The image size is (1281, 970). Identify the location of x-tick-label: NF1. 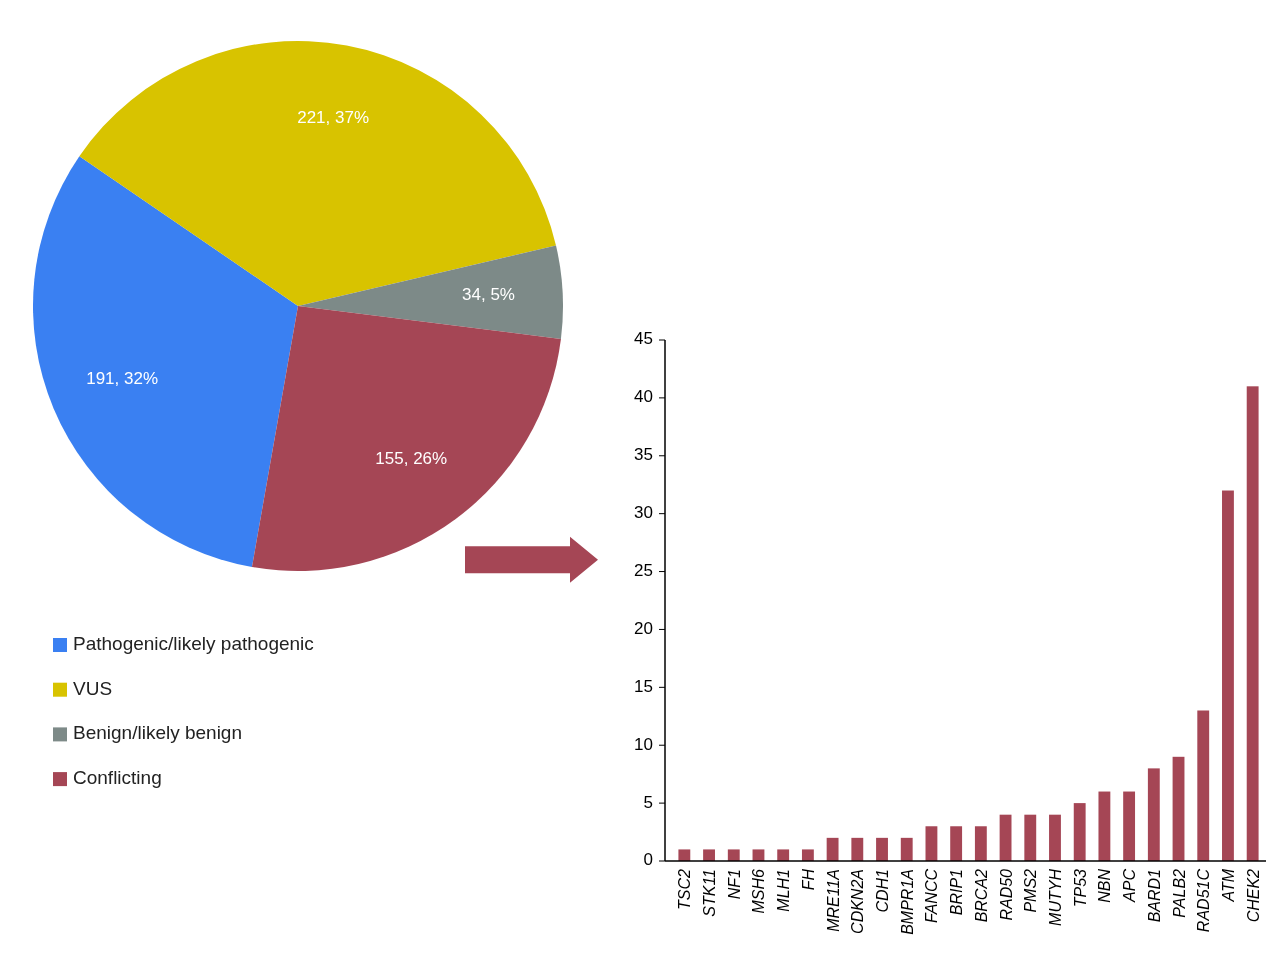
(734, 884).